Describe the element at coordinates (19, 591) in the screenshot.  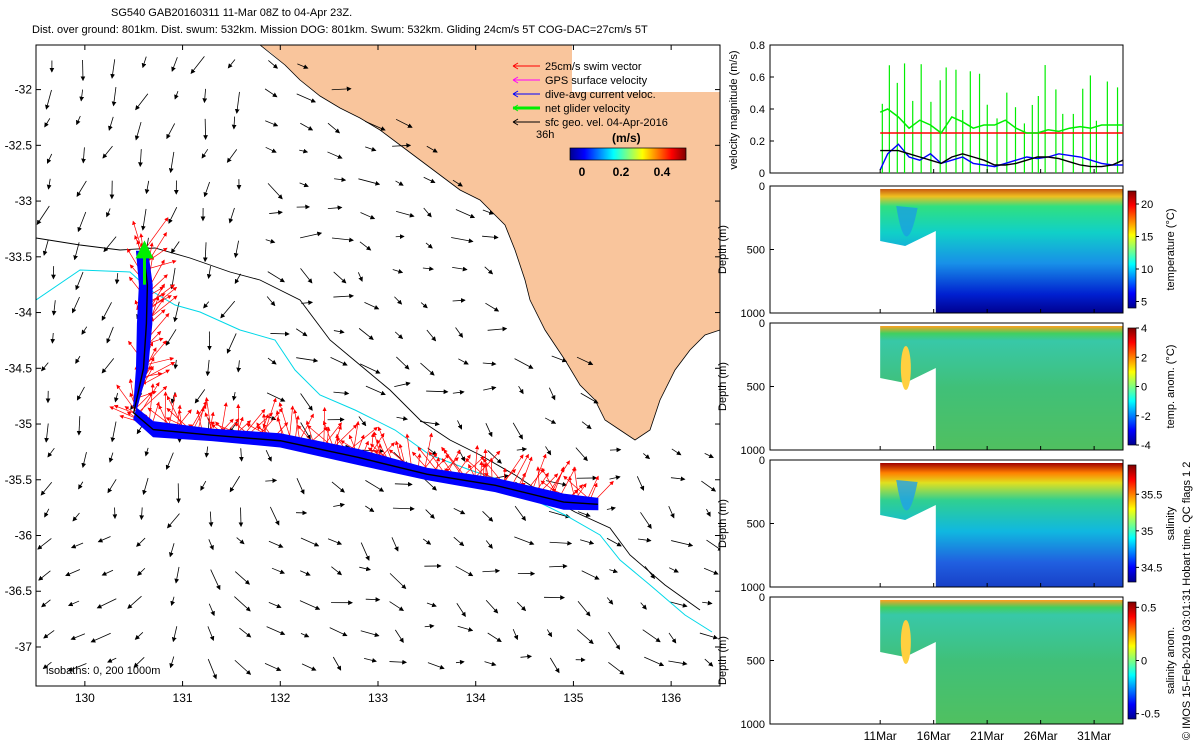
I see `map-ytick-label: -36.5` at that location.